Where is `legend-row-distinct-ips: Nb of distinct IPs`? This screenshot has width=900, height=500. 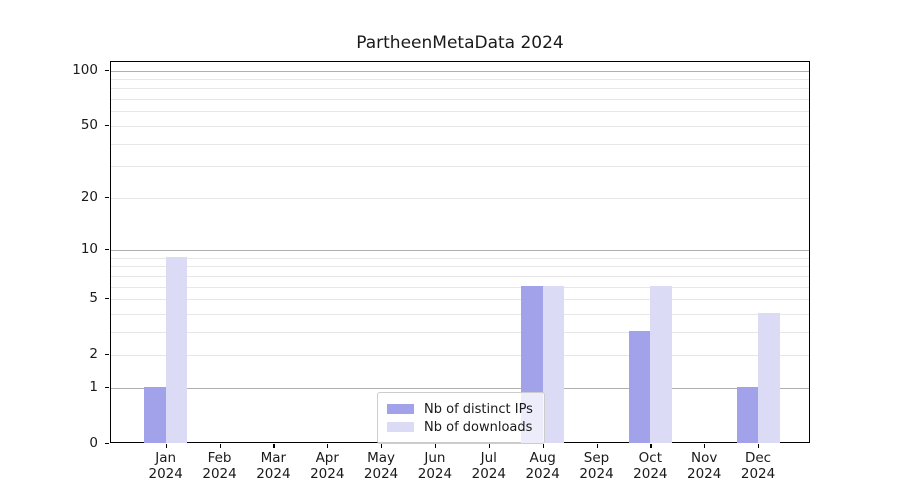 legend-row-distinct-ips: Nb of distinct IPs is located at coordinates (461, 409).